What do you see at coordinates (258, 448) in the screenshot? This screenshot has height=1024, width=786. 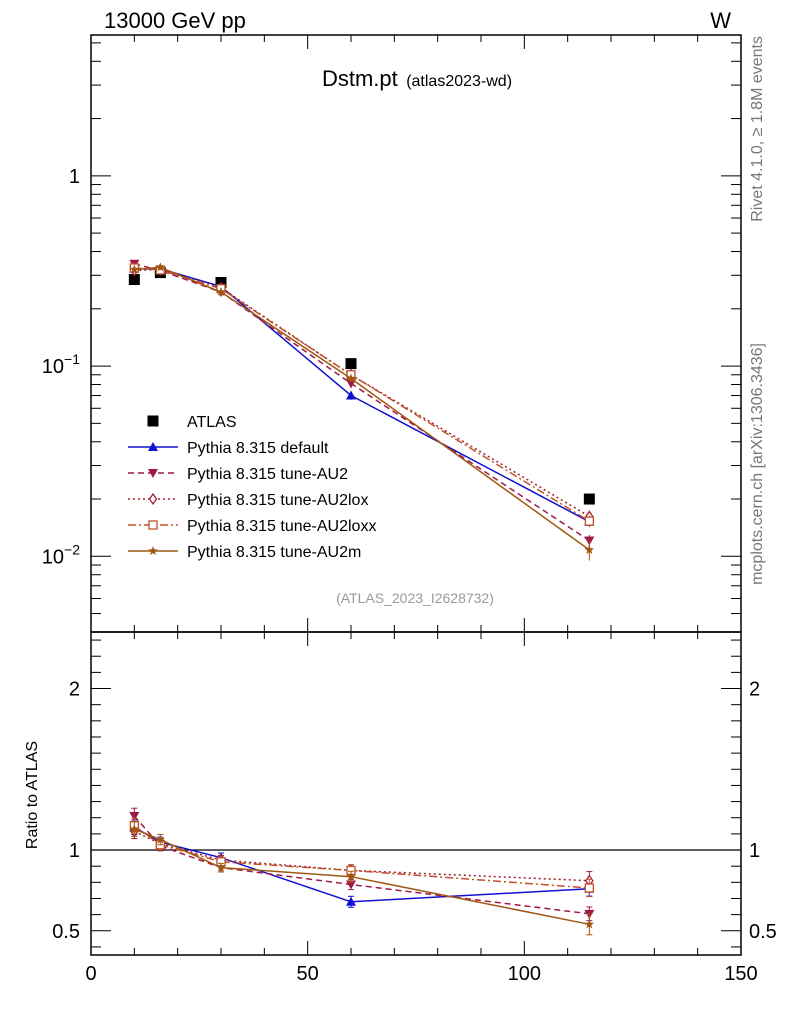 I see `legend-pythia-8-315-default-label: Pythia 8.315 default` at bounding box center [258, 448].